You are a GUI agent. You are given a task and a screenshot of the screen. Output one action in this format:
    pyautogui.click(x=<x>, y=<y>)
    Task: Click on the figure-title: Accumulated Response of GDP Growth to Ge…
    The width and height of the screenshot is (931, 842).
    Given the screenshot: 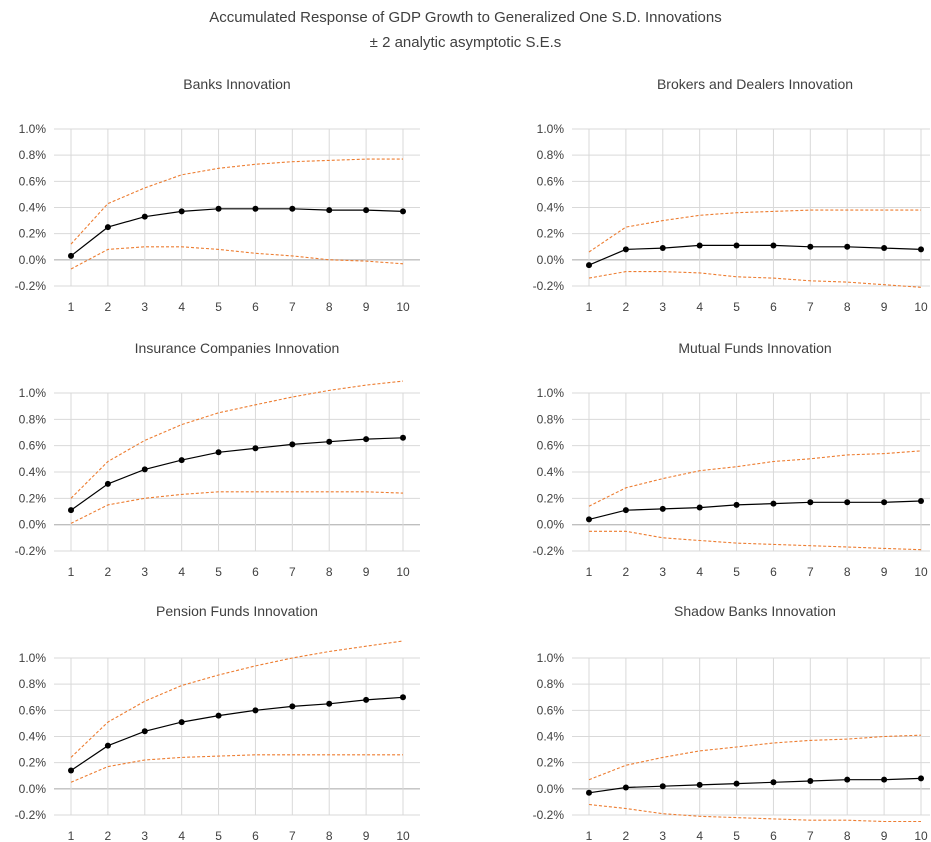 What is the action you would take?
    pyautogui.click(x=465, y=17)
    